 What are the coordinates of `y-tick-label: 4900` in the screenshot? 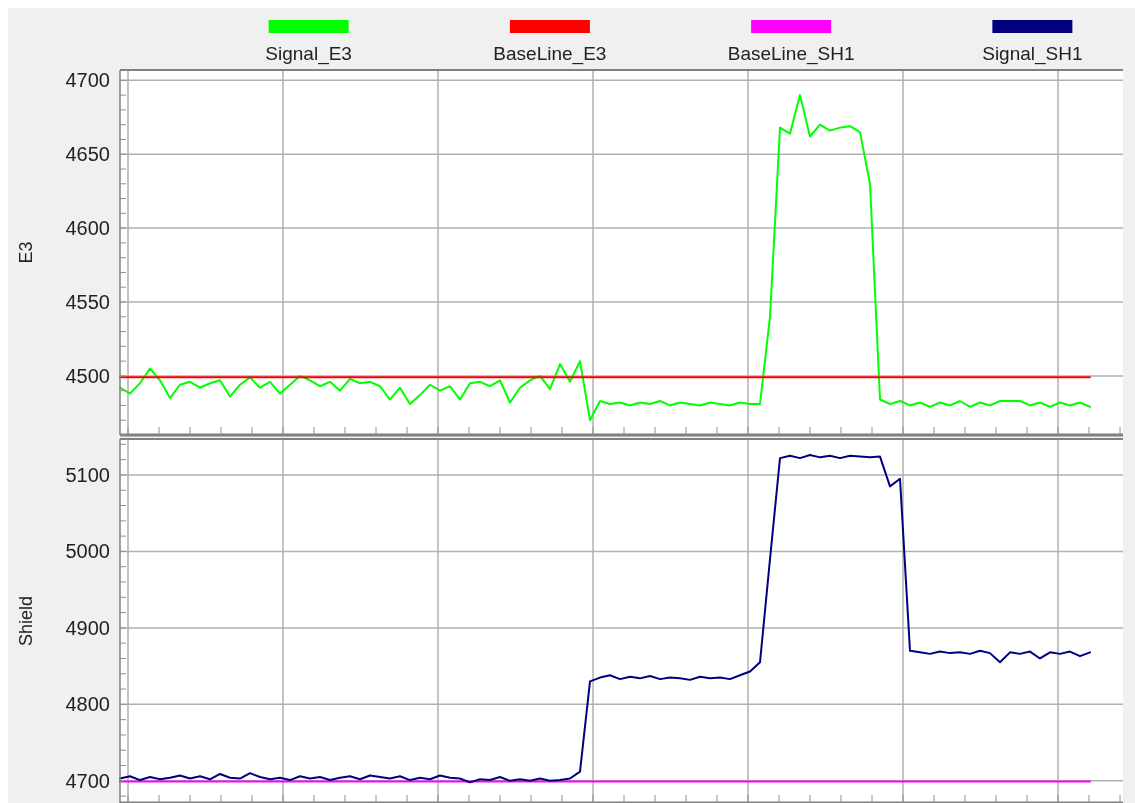 It's located at (87, 627).